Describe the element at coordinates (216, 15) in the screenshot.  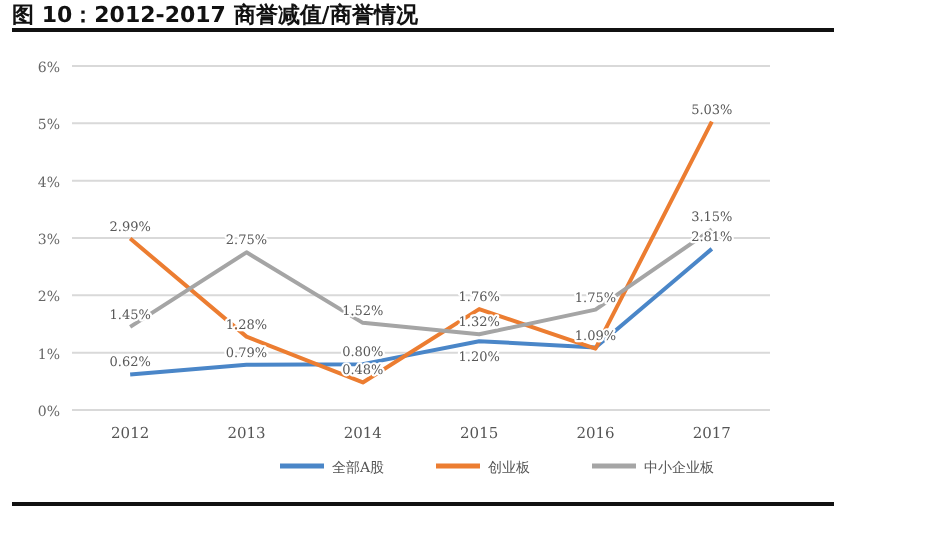
I see `chart-title: 图 10：2012-2017 商誉减值/商誉情况` at that location.